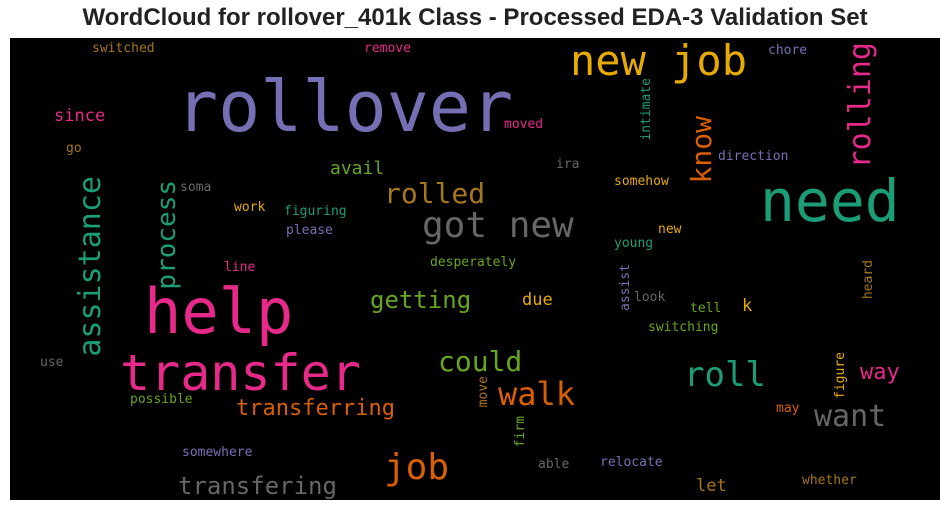 The width and height of the screenshot is (950, 511). What do you see at coordinates (788, 50) in the screenshot?
I see `word-chore: chore` at bounding box center [788, 50].